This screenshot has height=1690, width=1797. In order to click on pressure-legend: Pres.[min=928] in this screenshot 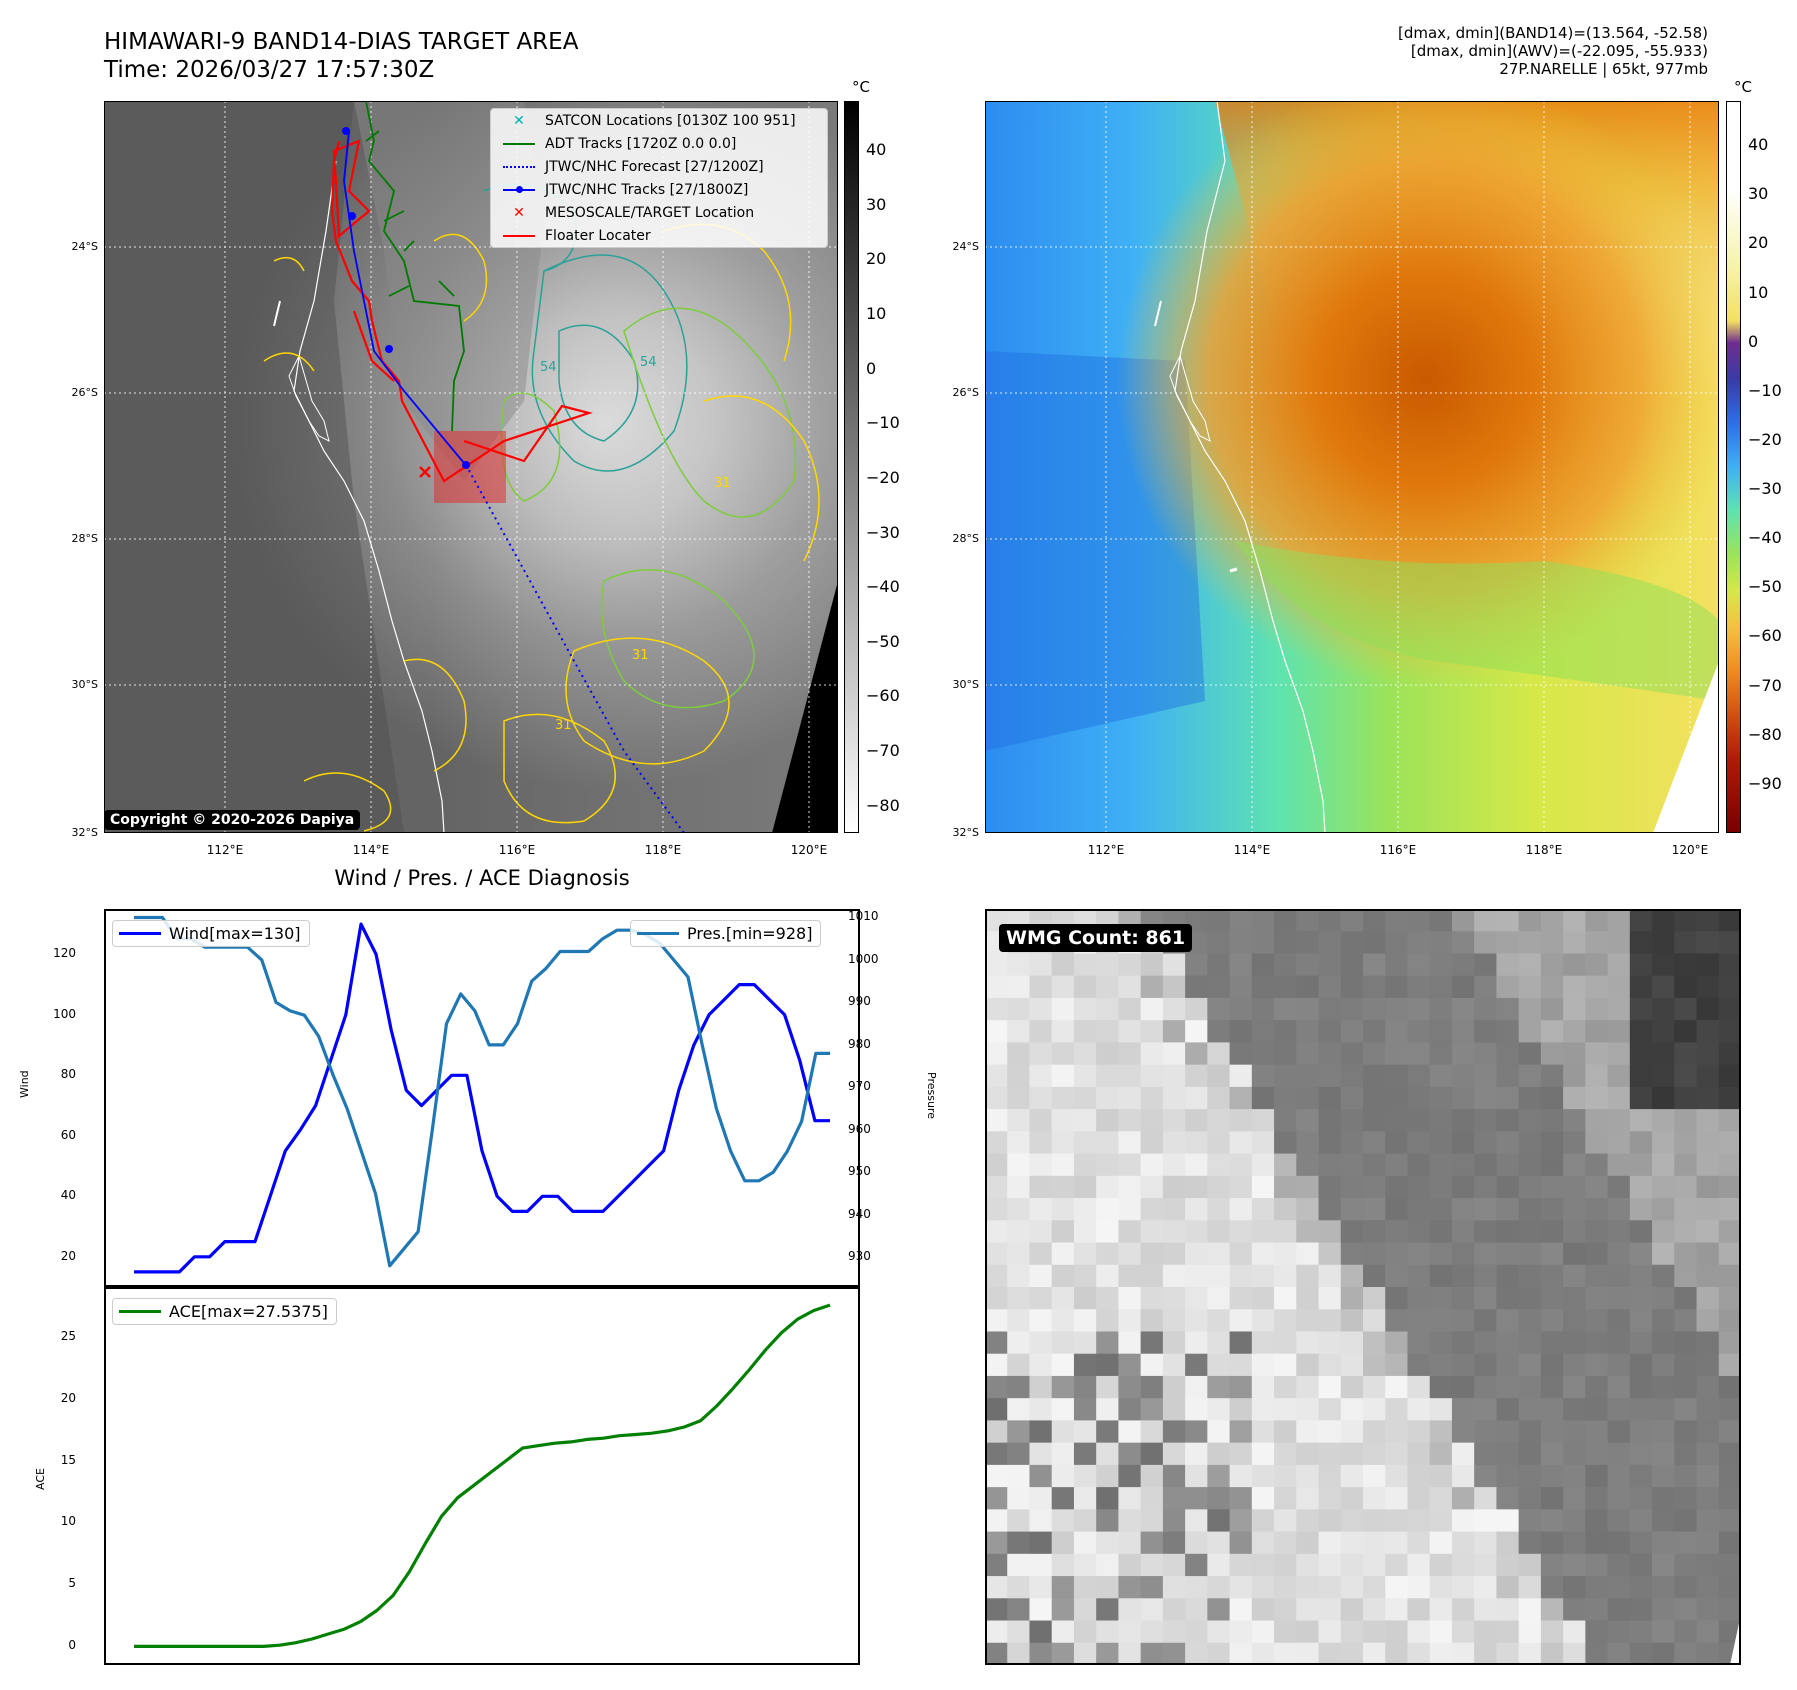, I will do `click(726, 933)`.